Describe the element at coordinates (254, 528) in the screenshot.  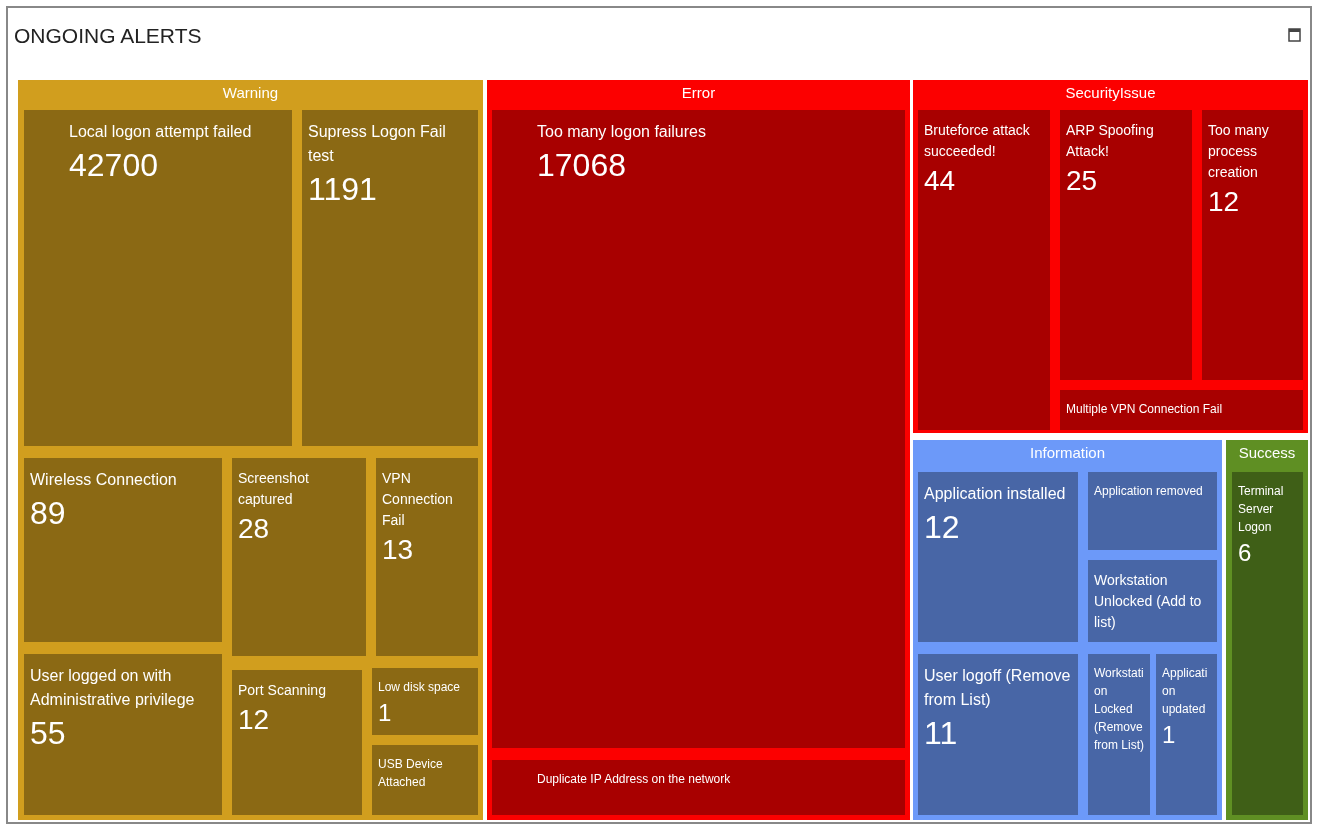
I see `data-label: 28` at that location.